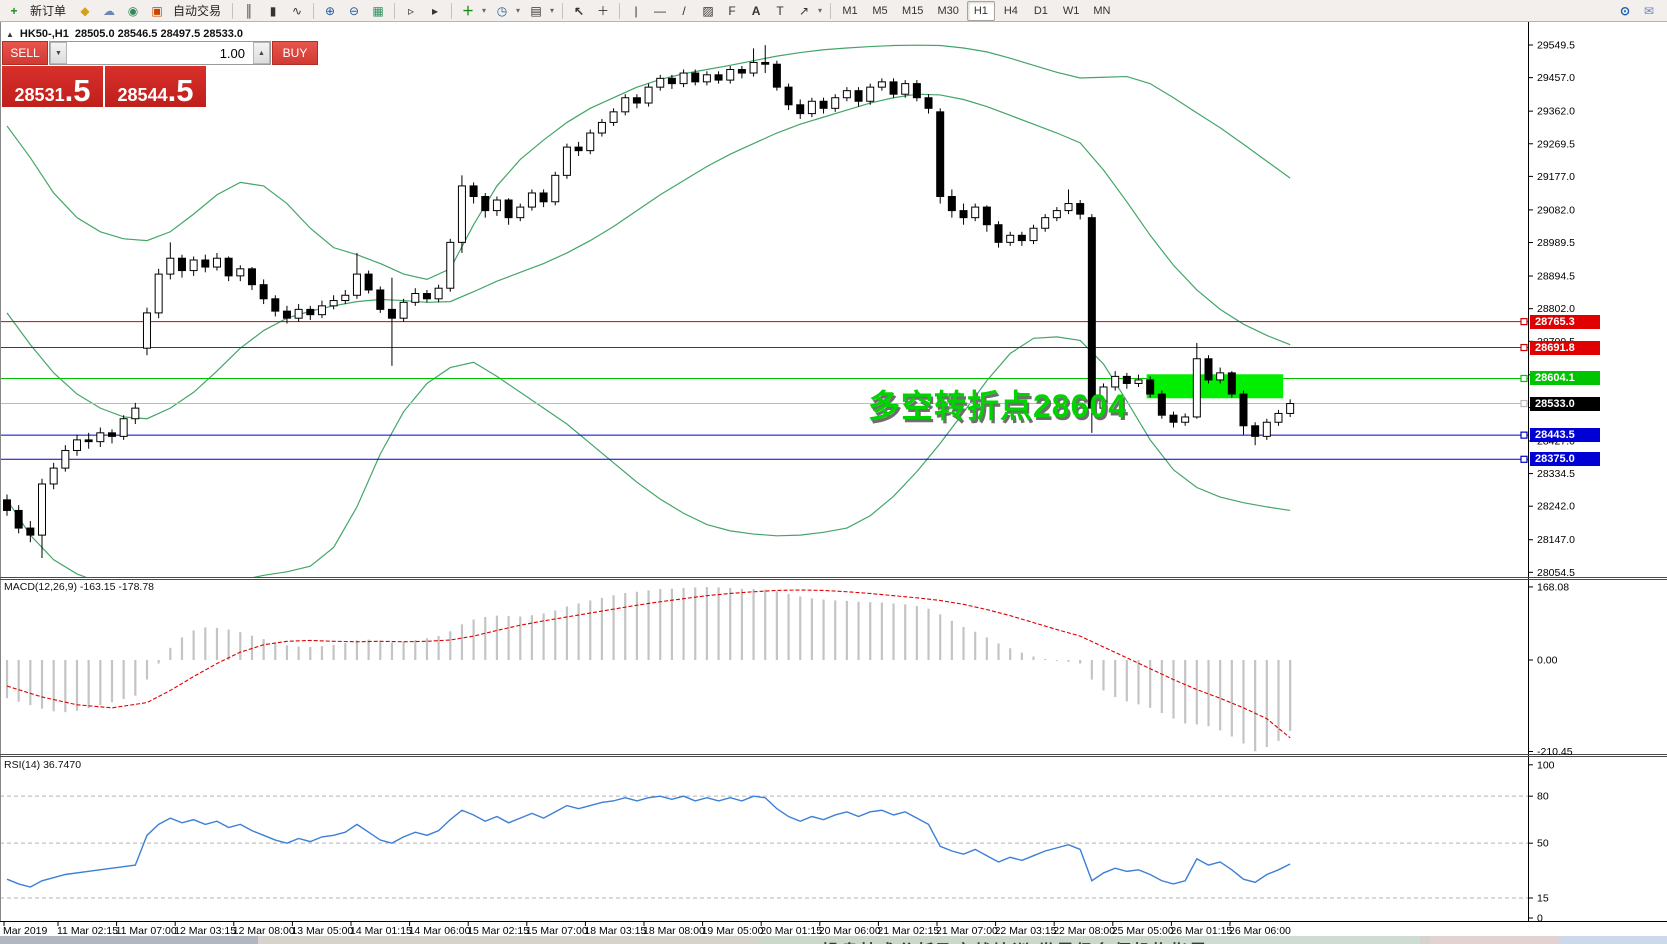 Image resolution: width=1667 pixels, height=944 pixels. Describe the element at coordinates (58, 53) in the screenshot. I see `volume-decrease-button: ▼` at that location.